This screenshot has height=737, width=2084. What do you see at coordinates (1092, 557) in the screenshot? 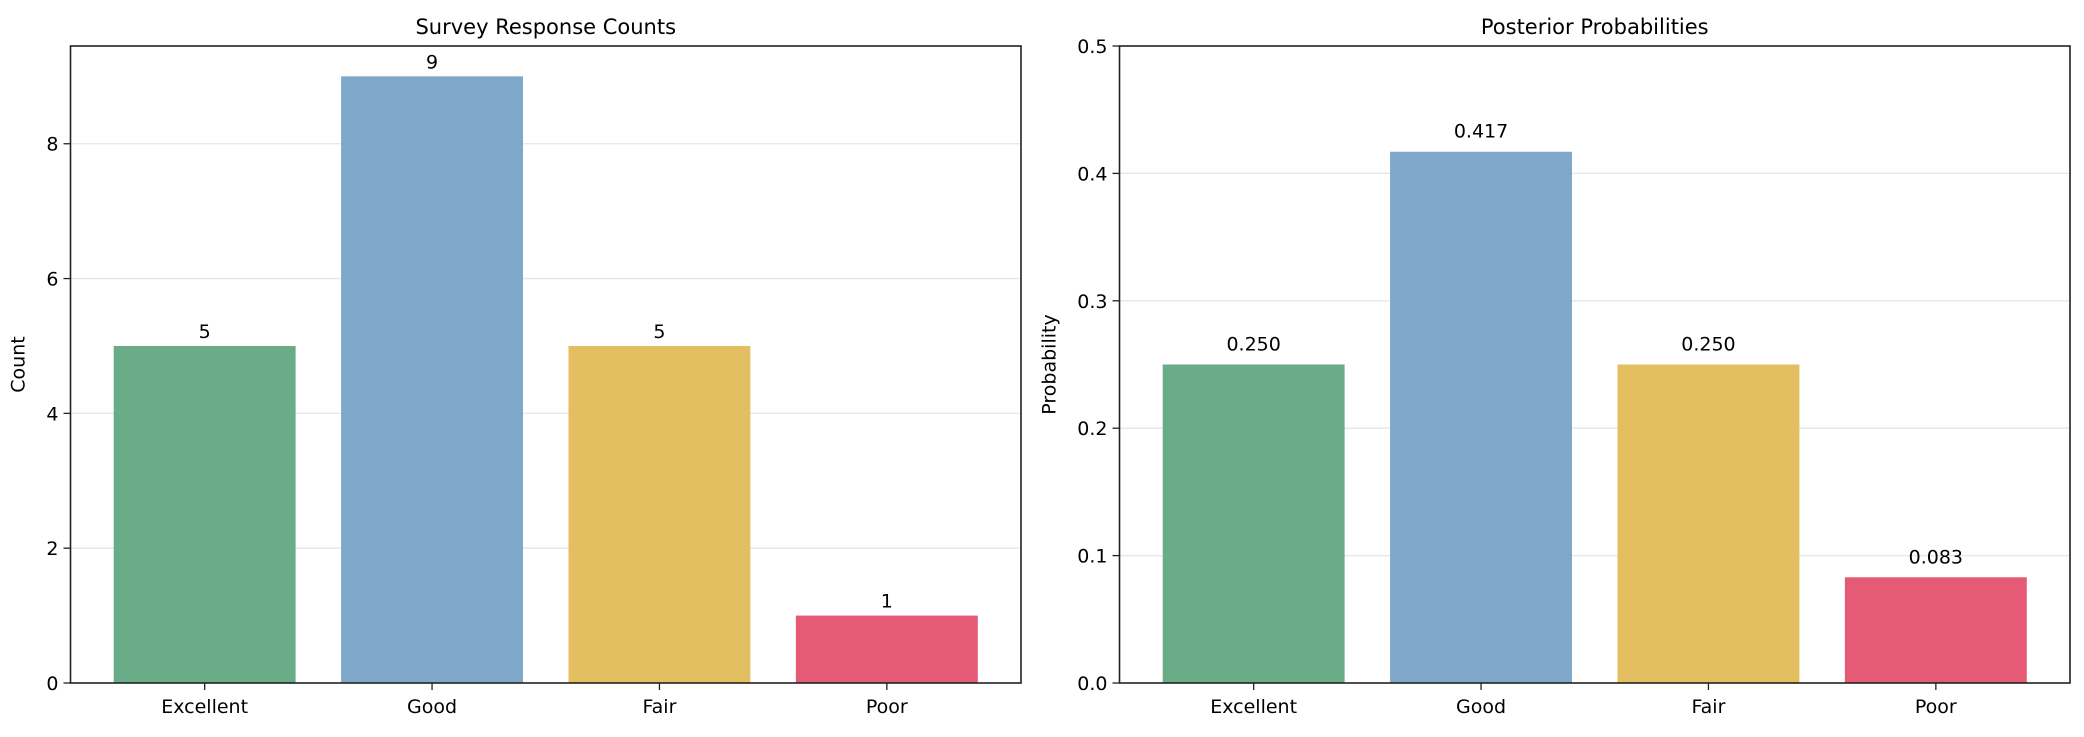
I see `y-tick-label: 0.1` at bounding box center [1092, 557].